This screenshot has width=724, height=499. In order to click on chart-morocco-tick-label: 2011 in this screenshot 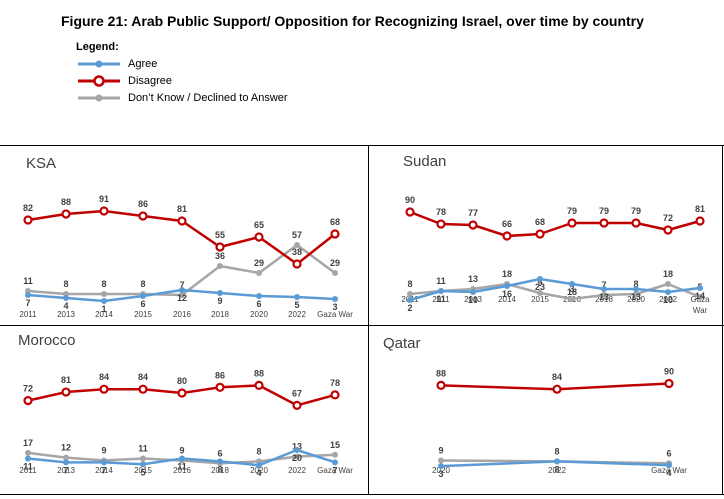, I will do `click(28, 470)`.